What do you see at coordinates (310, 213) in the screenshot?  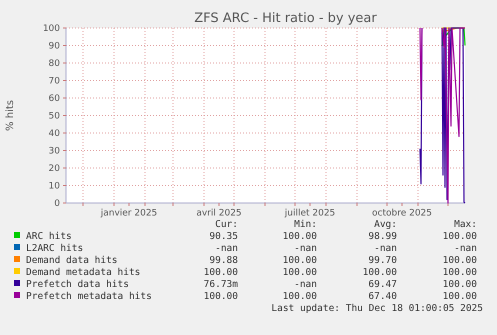 I see `x-tick-label: juillet 2025` at bounding box center [310, 213].